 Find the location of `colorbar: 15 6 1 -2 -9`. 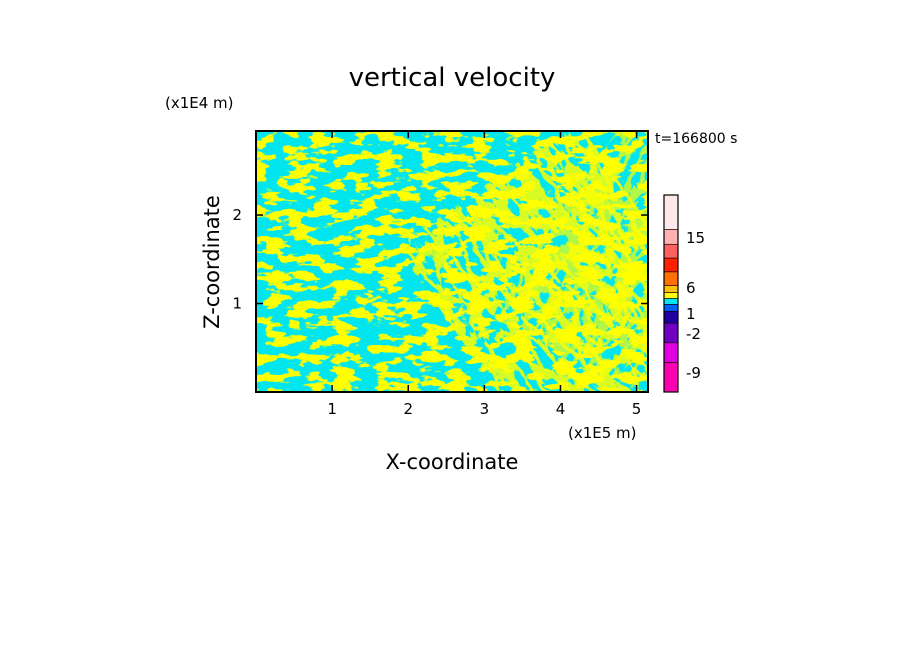

colorbar: 15 6 1 -2 -9 is located at coordinates (684, 293).